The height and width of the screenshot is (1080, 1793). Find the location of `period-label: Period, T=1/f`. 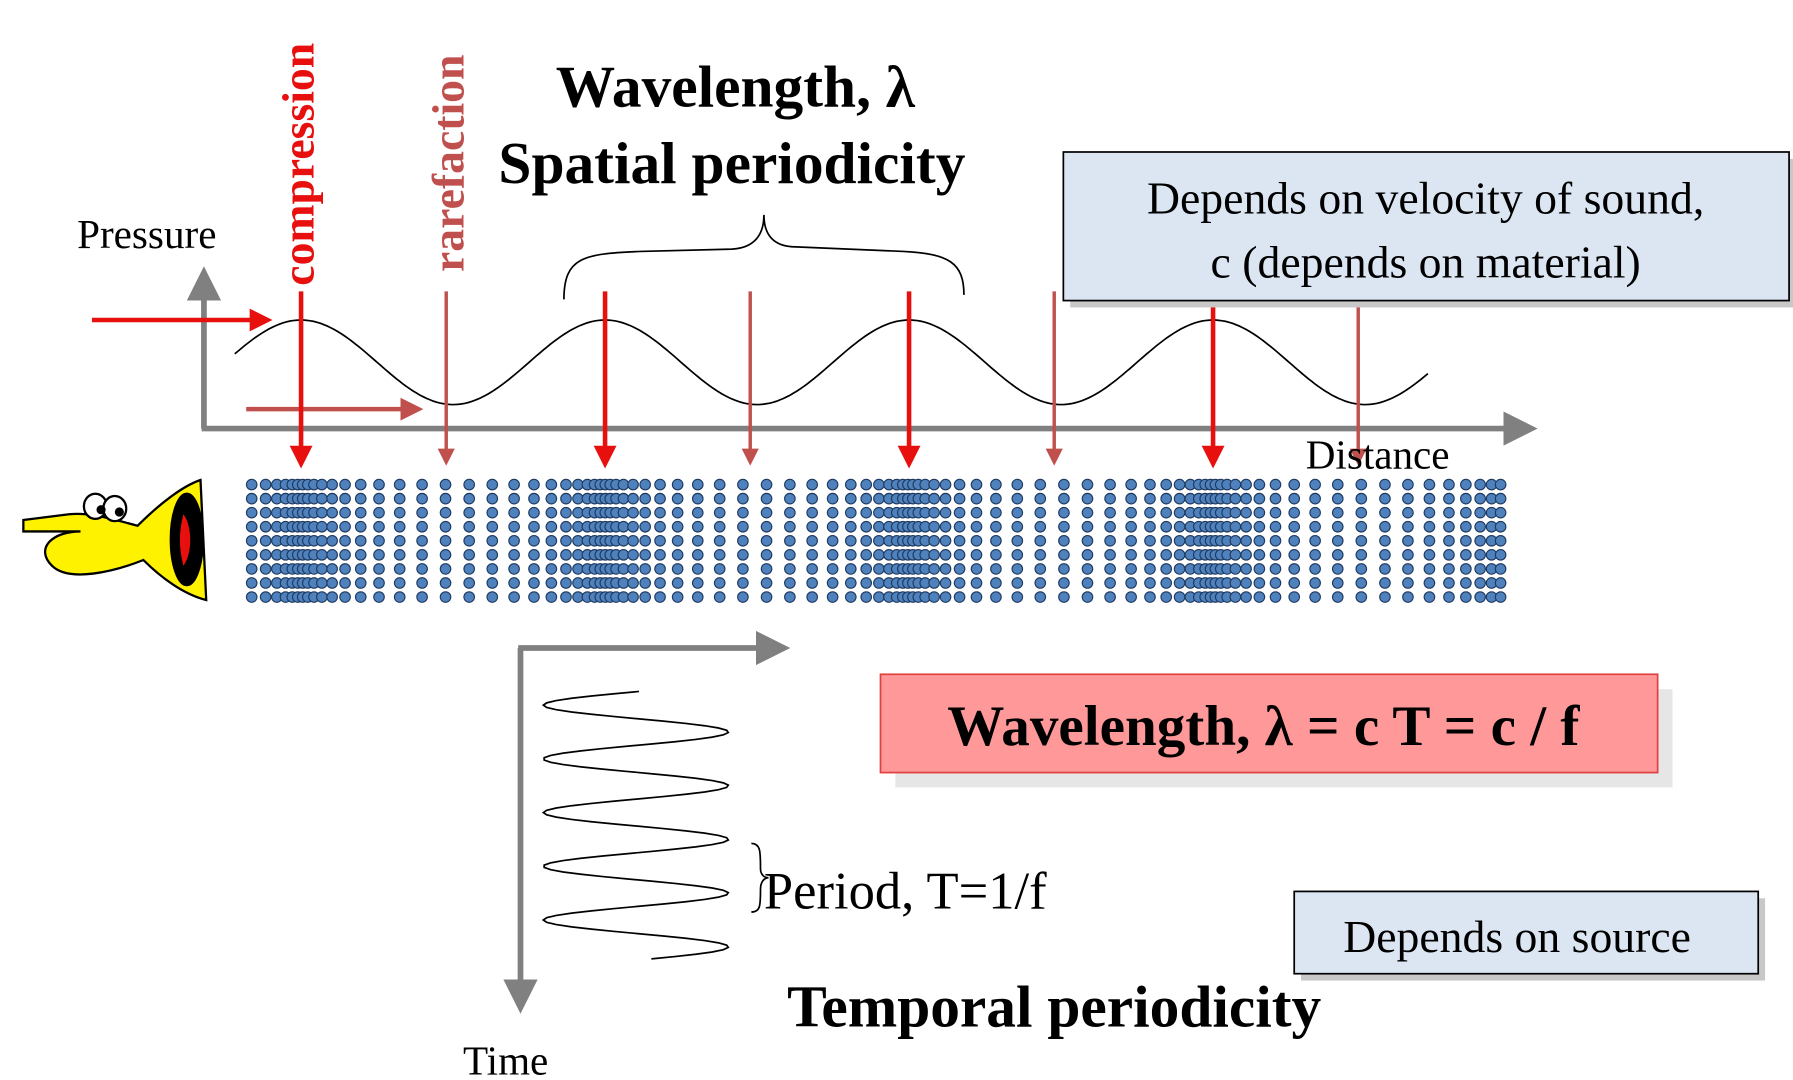

period-label: Period, T=1/f is located at coordinates (905, 892).